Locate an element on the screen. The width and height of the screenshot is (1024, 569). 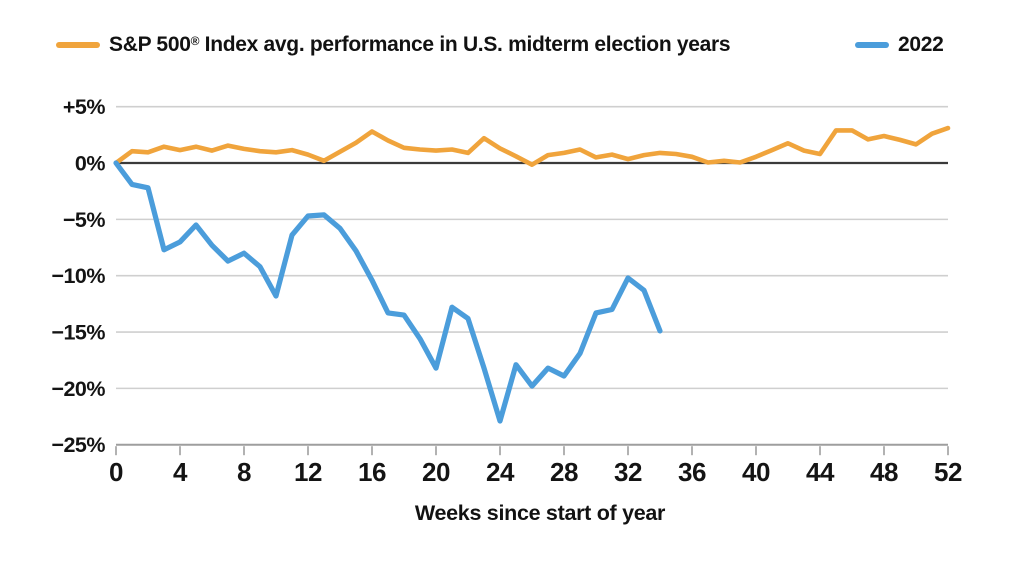
x-tick-label-12: 12 is located at coordinates (308, 472).